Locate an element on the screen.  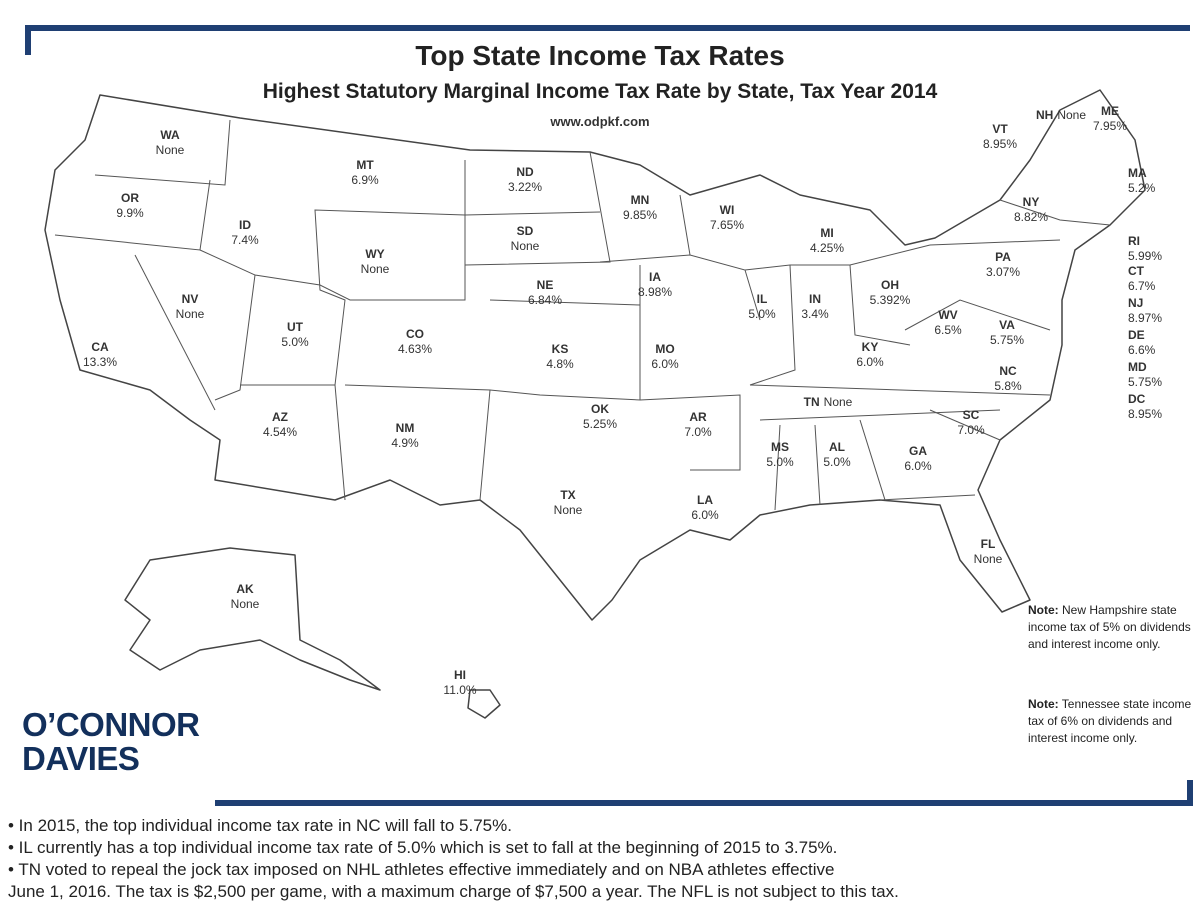
state-abbr: IL is located at coordinates (762, 299).